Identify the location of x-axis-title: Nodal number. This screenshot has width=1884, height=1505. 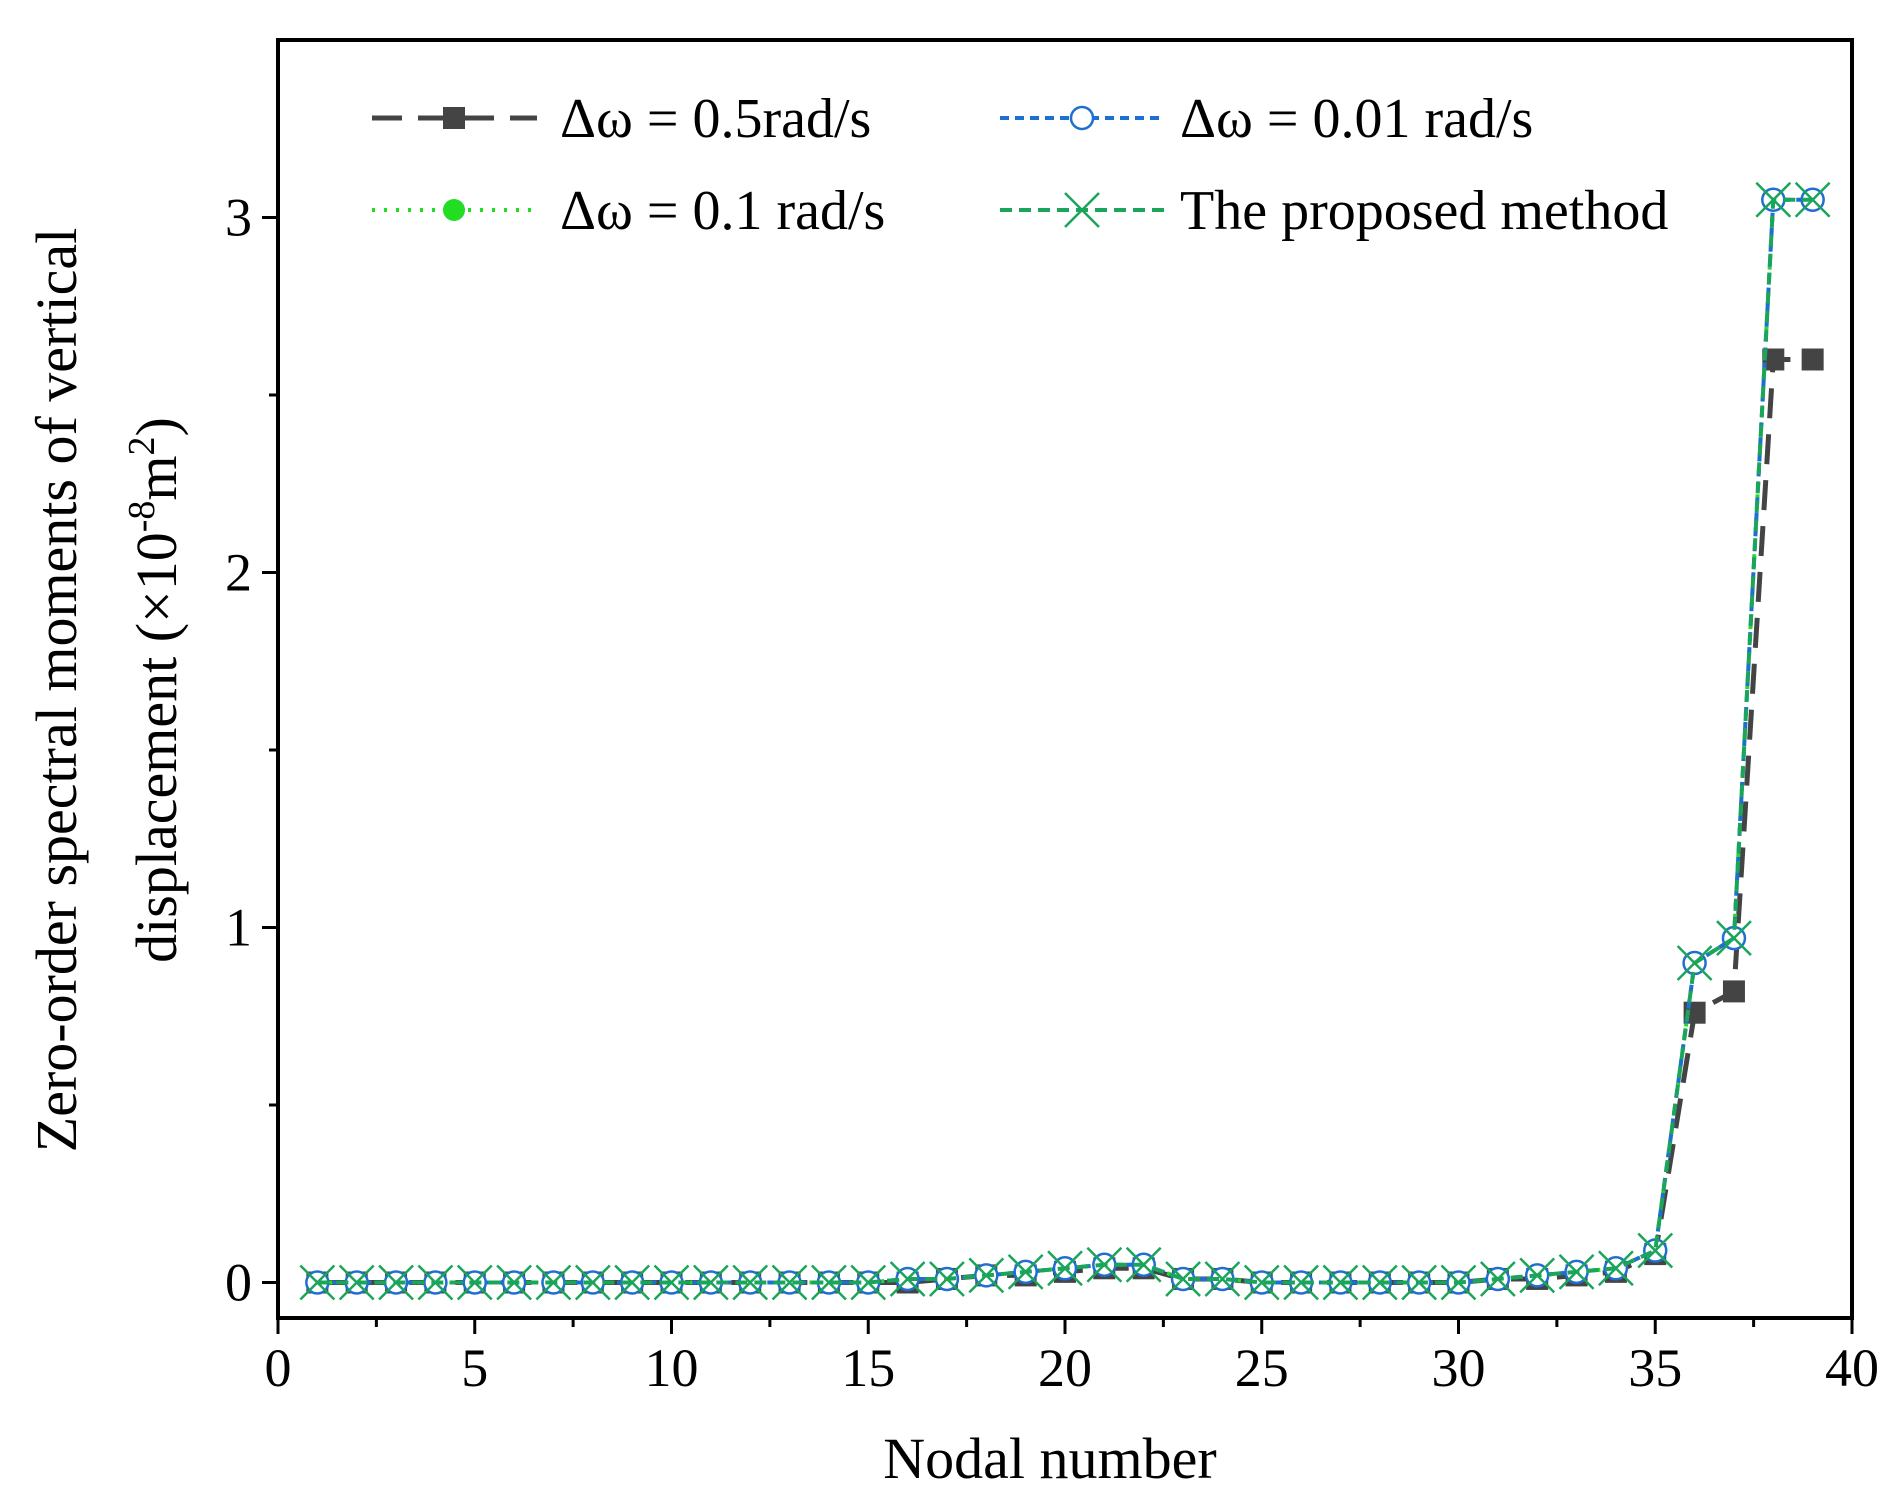
(1049, 1458).